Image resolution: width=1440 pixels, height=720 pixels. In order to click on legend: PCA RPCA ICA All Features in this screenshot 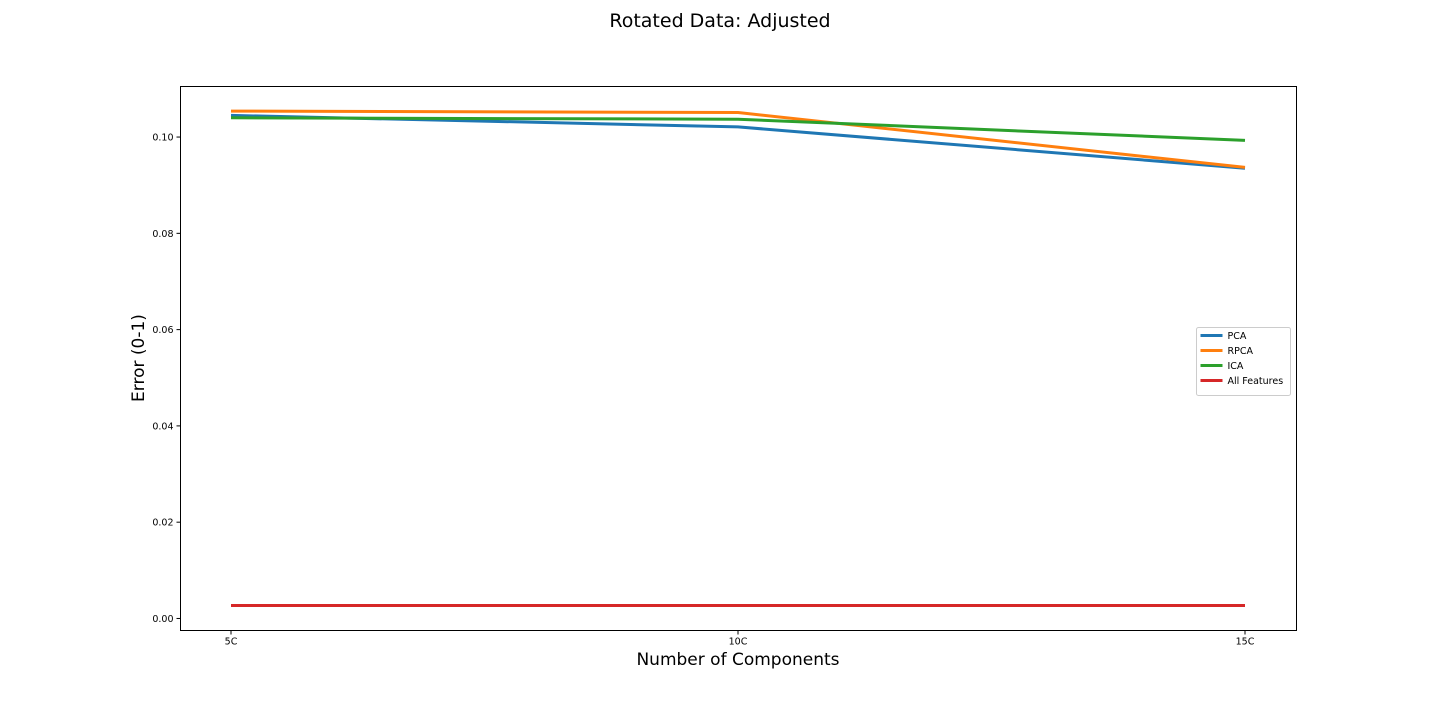, I will do `click(1243, 361)`.